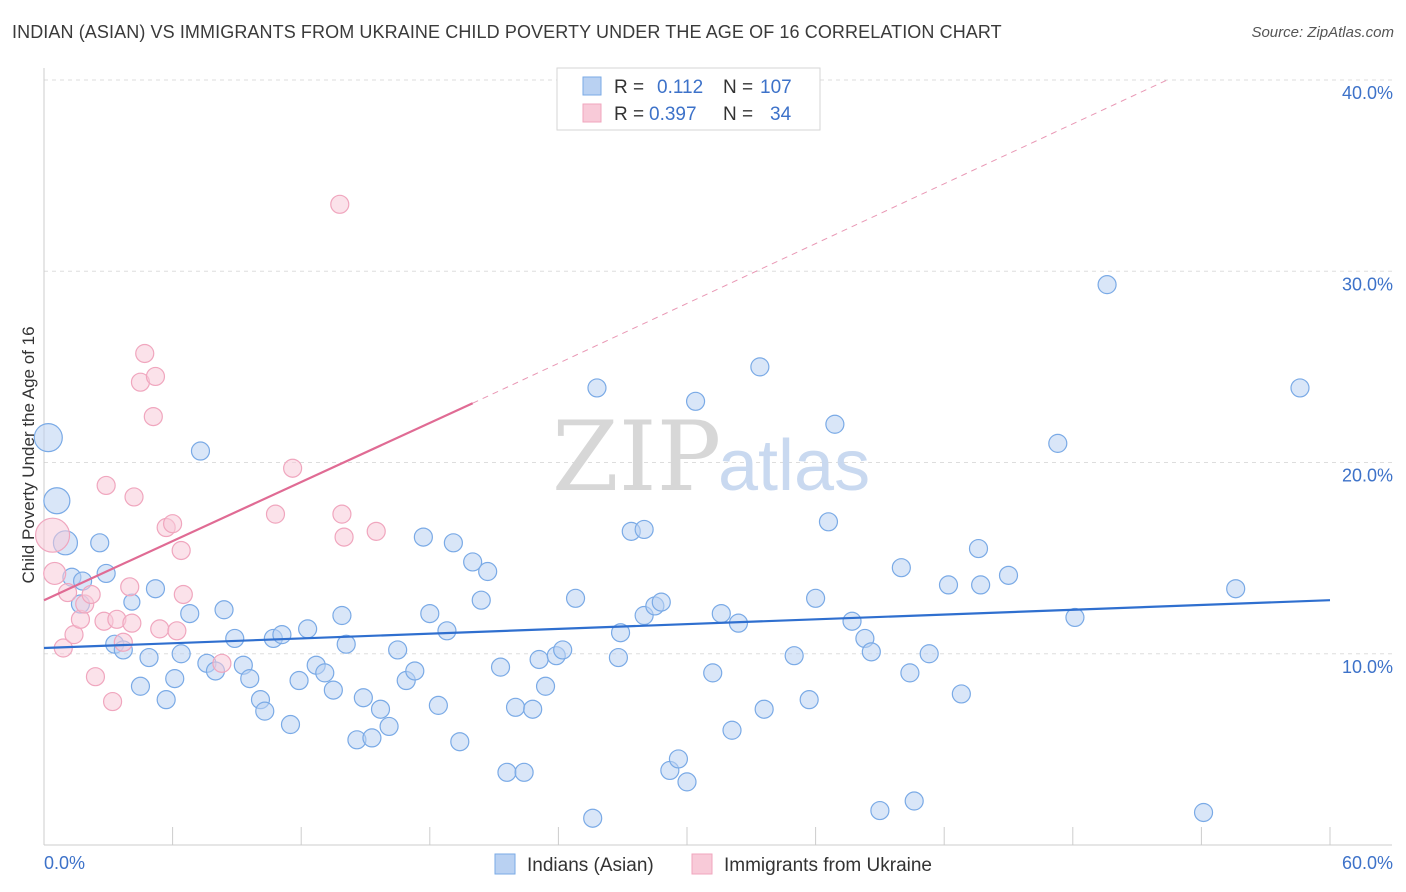 This screenshot has width=1406, height=892. What do you see at coordinates (711, 457) in the screenshot?
I see `watermark: ZIP atlas` at bounding box center [711, 457].